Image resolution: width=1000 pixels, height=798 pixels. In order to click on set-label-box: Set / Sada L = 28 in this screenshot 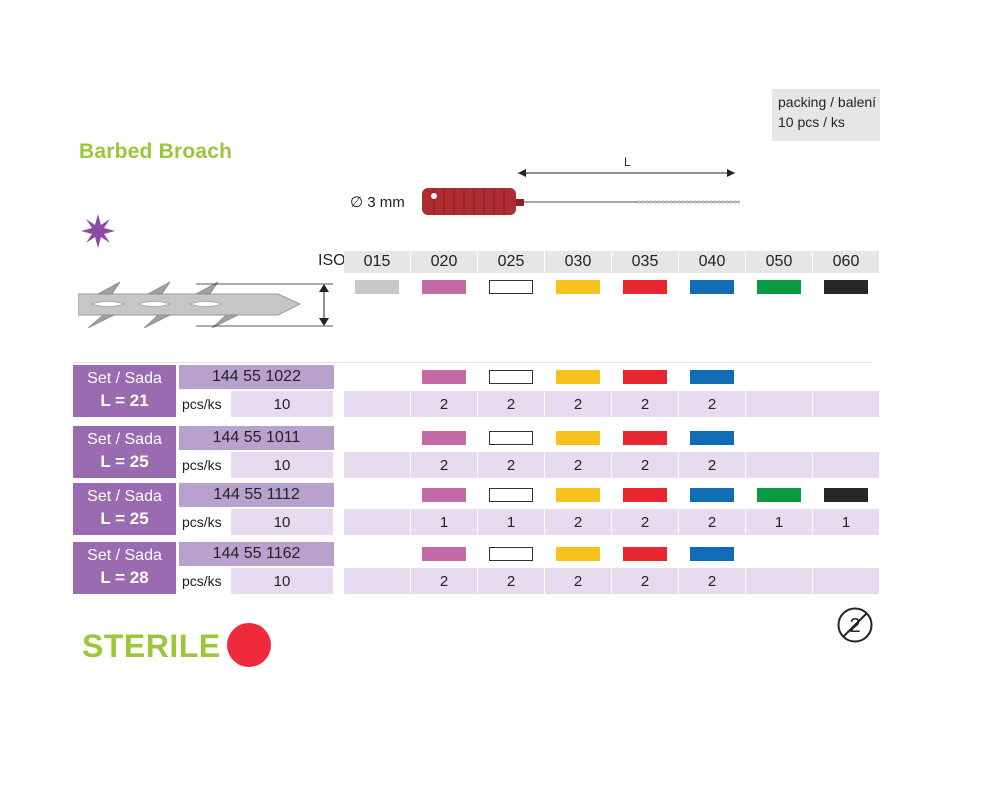, I will do `click(124, 568)`.